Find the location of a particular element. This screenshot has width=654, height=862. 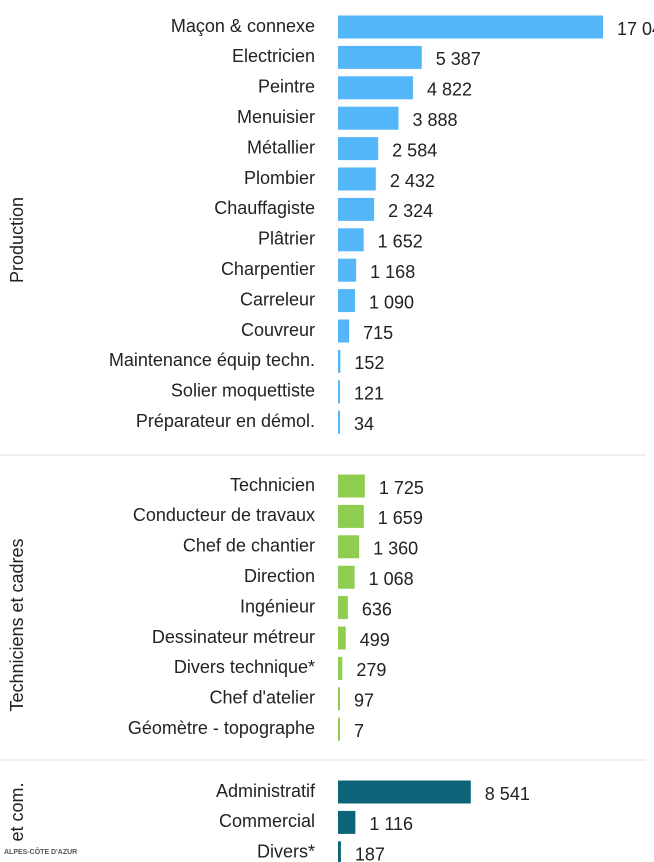

category-label: Maçon & connexe is located at coordinates (243, 26).